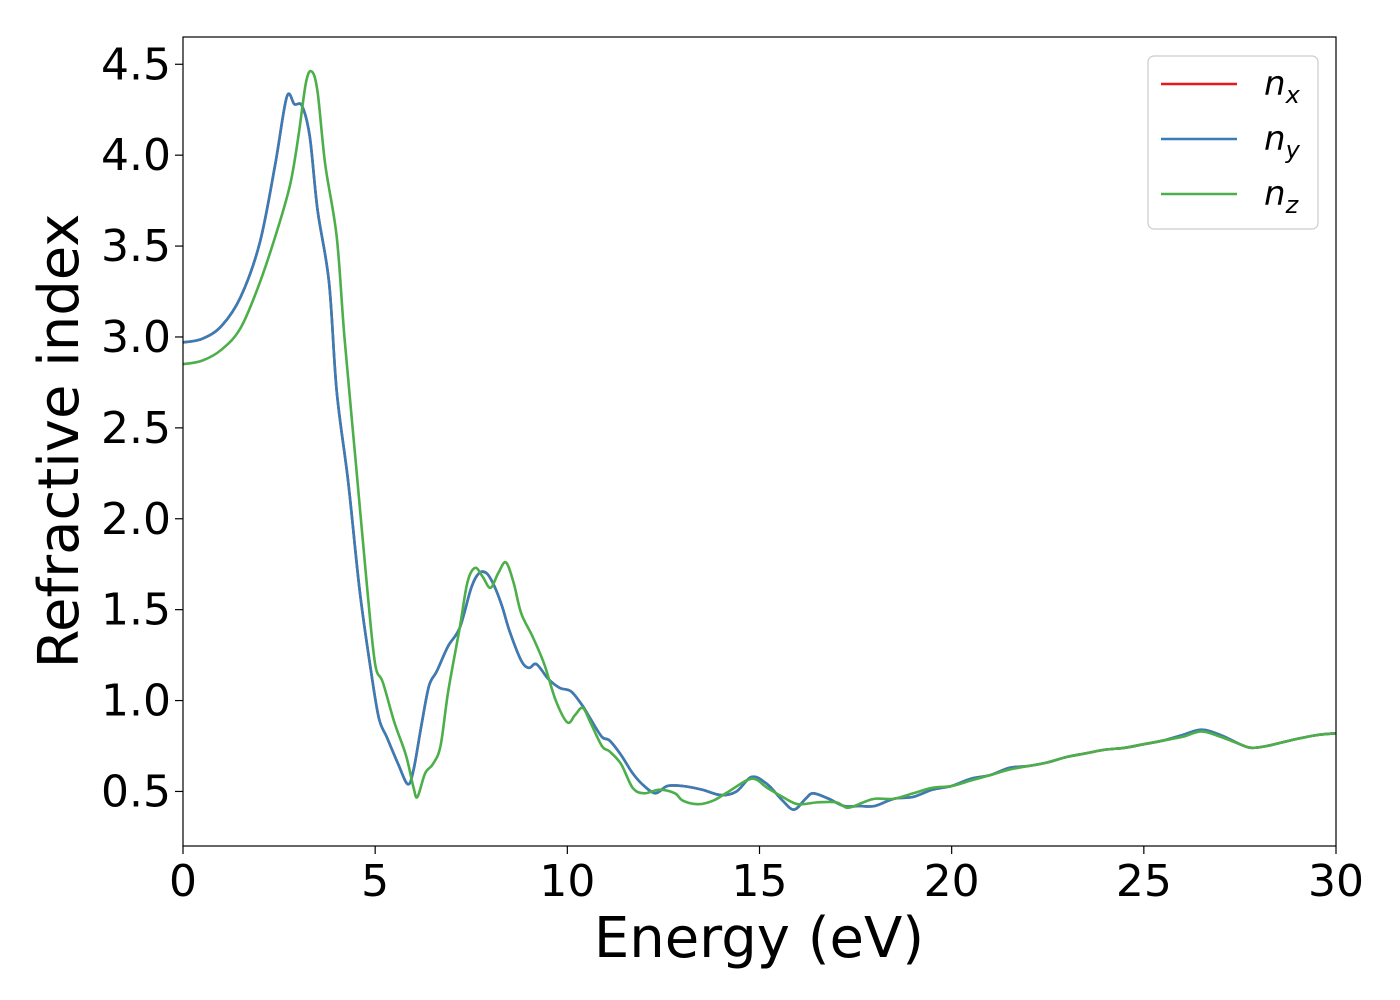 The height and width of the screenshot is (1000, 1400). Describe the element at coordinates (136, 428) in the screenshot. I see `y-tick-label: 2.5` at that location.